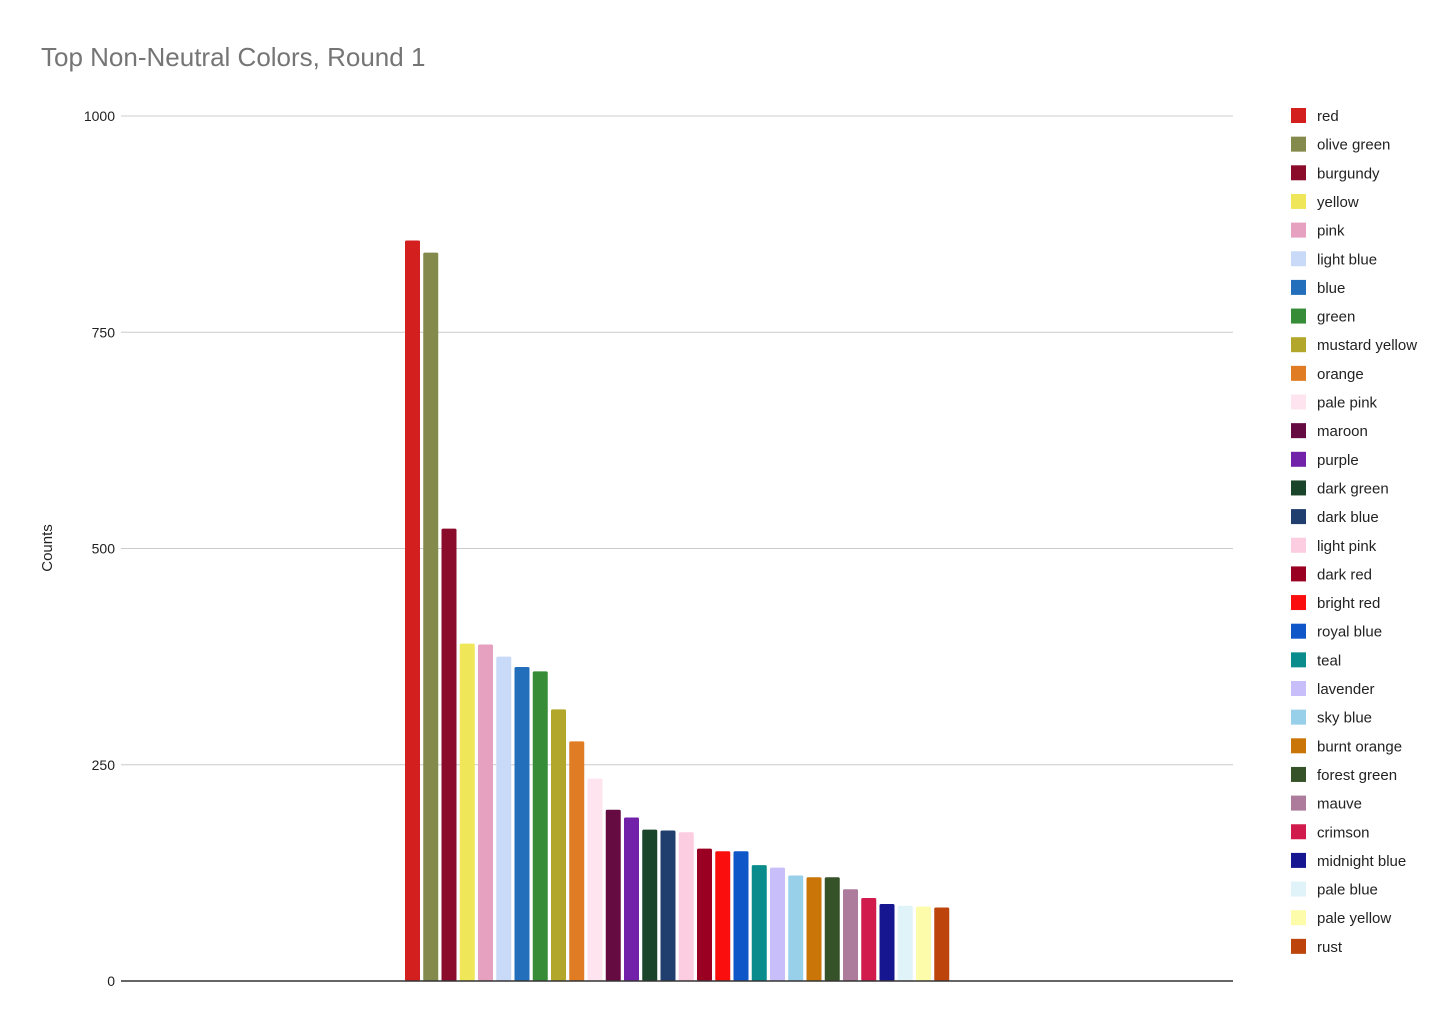 The image size is (1456, 1009). Describe the element at coordinates (595, 879) in the screenshot. I see `bar-pale-pink` at that location.